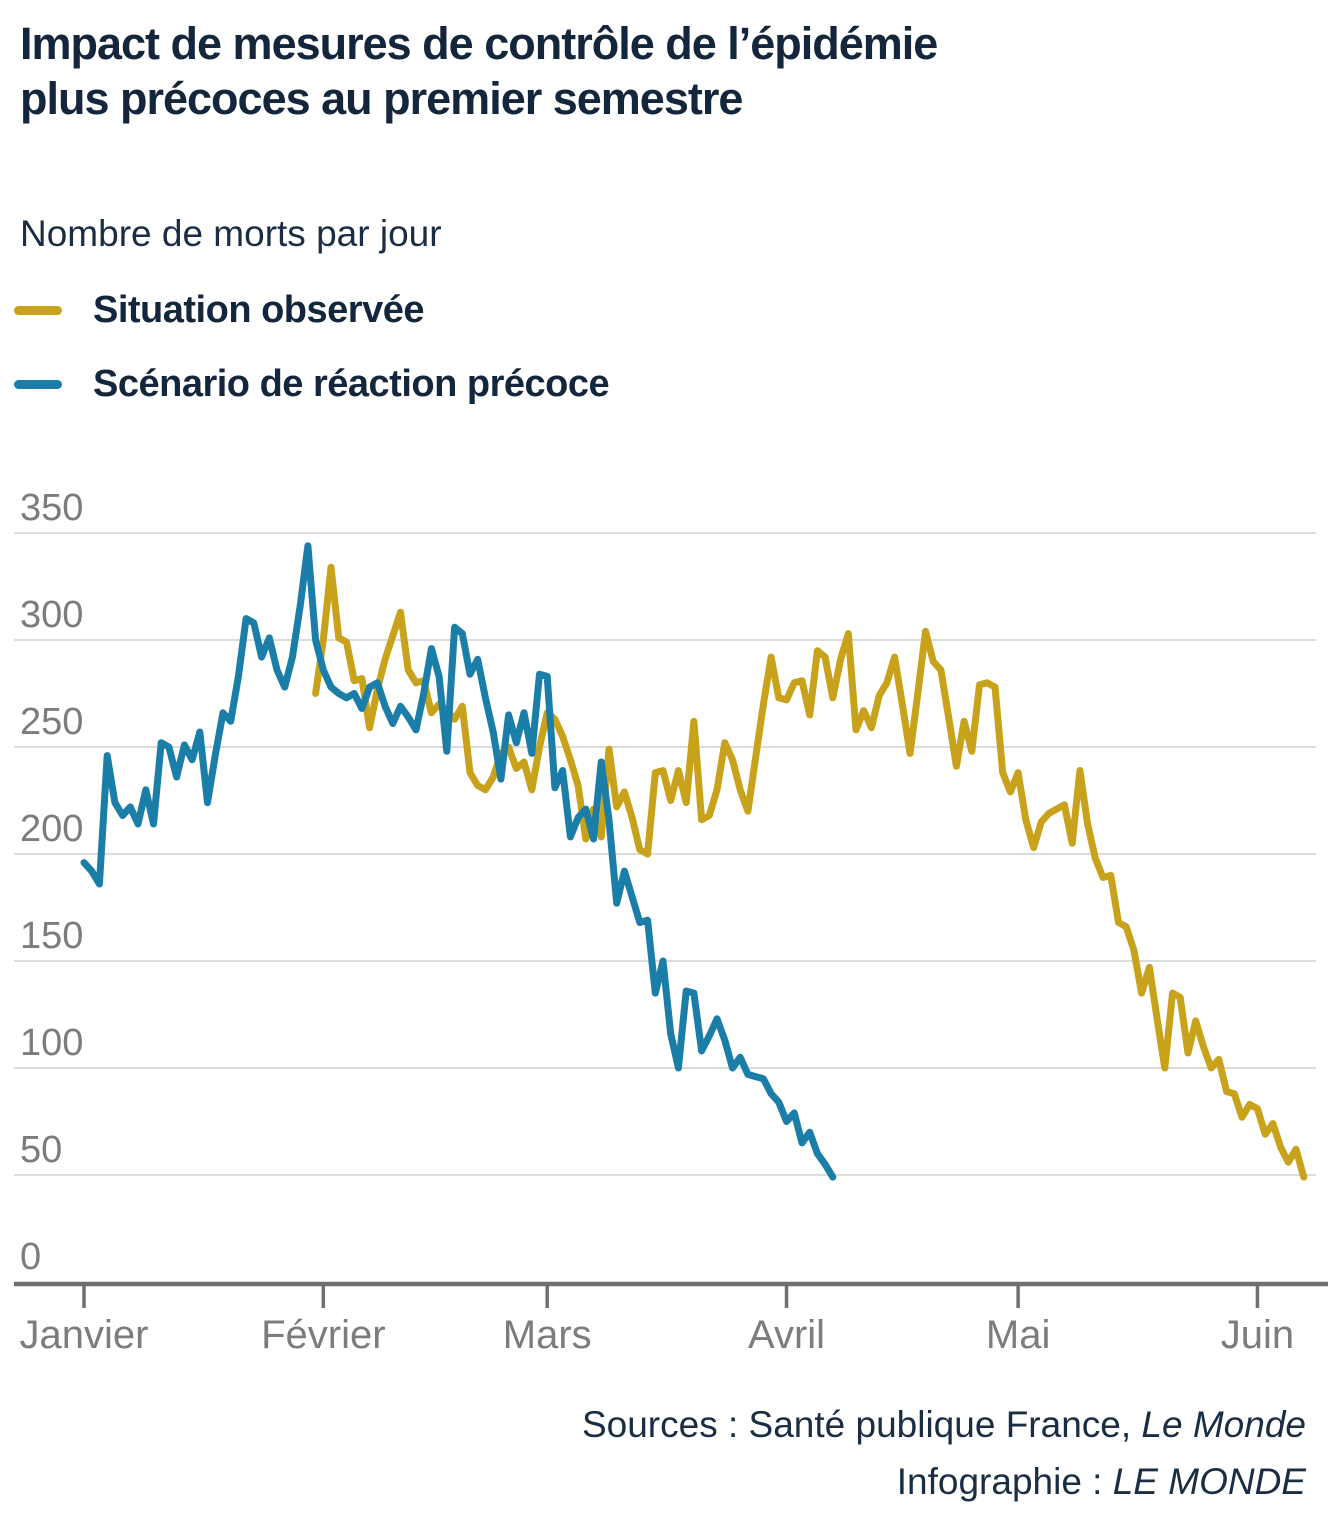  Describe the element at coordinates (547, 1335) in the screenshot. I see `x-tick-label: Mars` at that location.